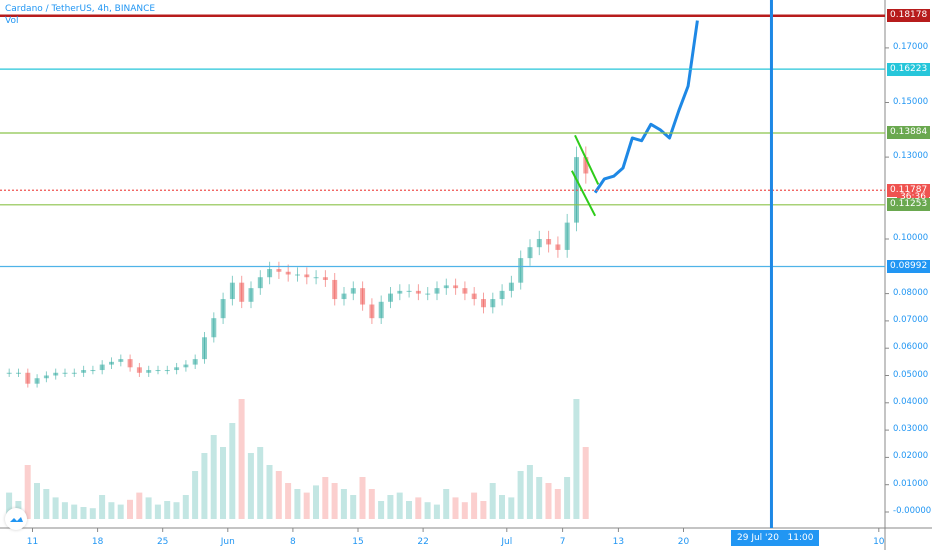 The image size is (932, 550). What do you see at coordinates (911, 46) in the screenshot?
I see `y-tick-label: 0.17000` at bounding box center [911, 46].